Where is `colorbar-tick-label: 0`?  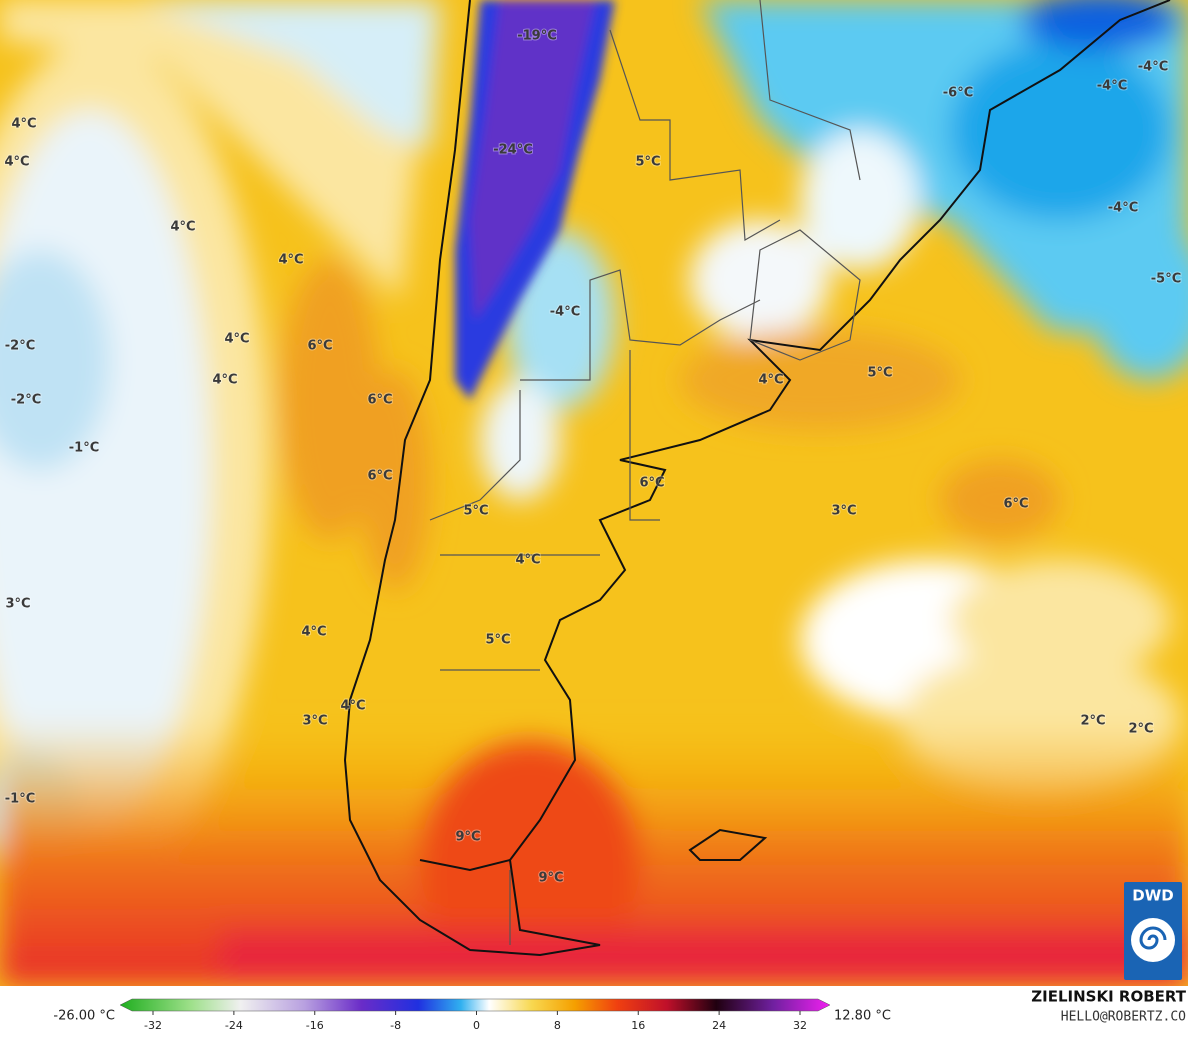
colorbar-tick-label: 0 is located at coordinates (476, 1025).